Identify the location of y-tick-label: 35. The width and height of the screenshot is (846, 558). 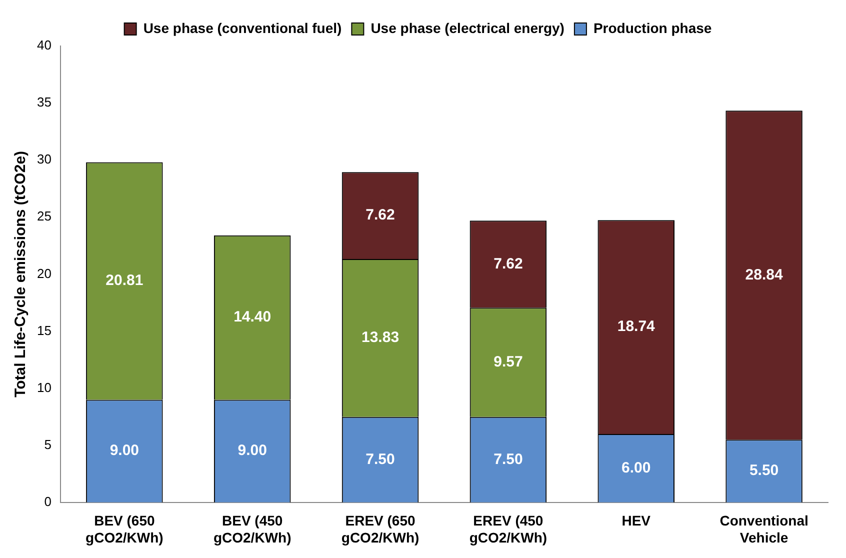
(44, 102).